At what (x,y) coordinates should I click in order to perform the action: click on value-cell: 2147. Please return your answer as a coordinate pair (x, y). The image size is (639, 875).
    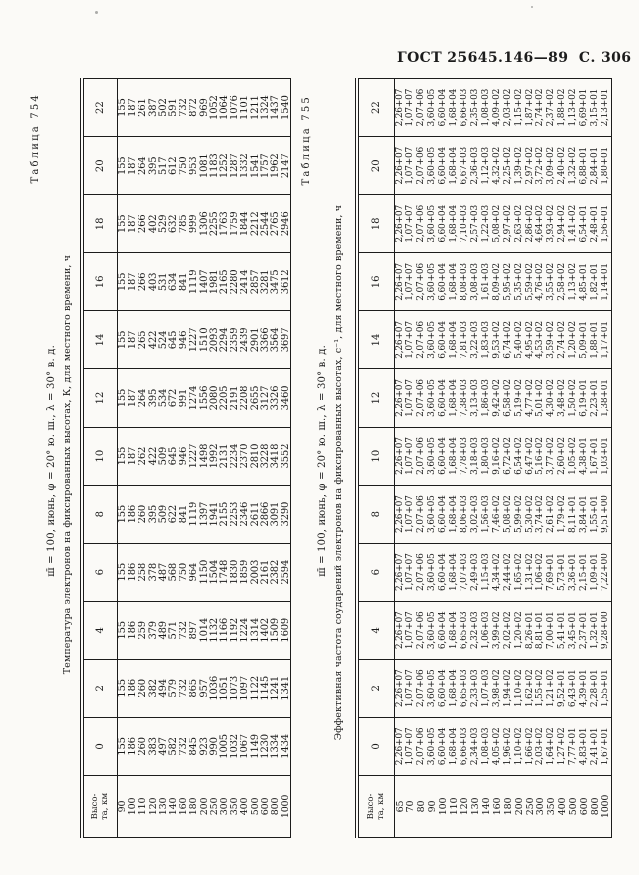
    Looking at the image, I should click on (285, 165).